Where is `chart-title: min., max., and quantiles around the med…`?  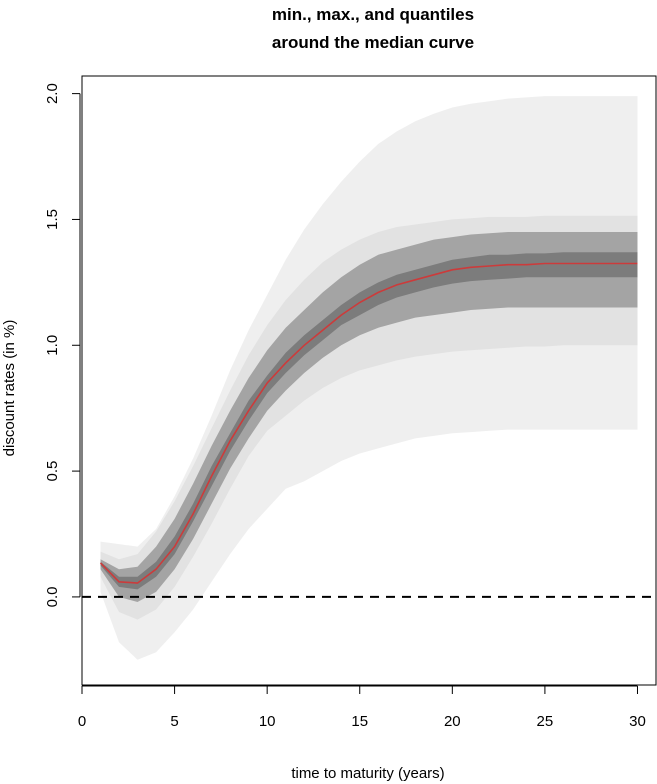 chart-title: min., max., and quantiles around the med… is located at coordinates (373, 28).